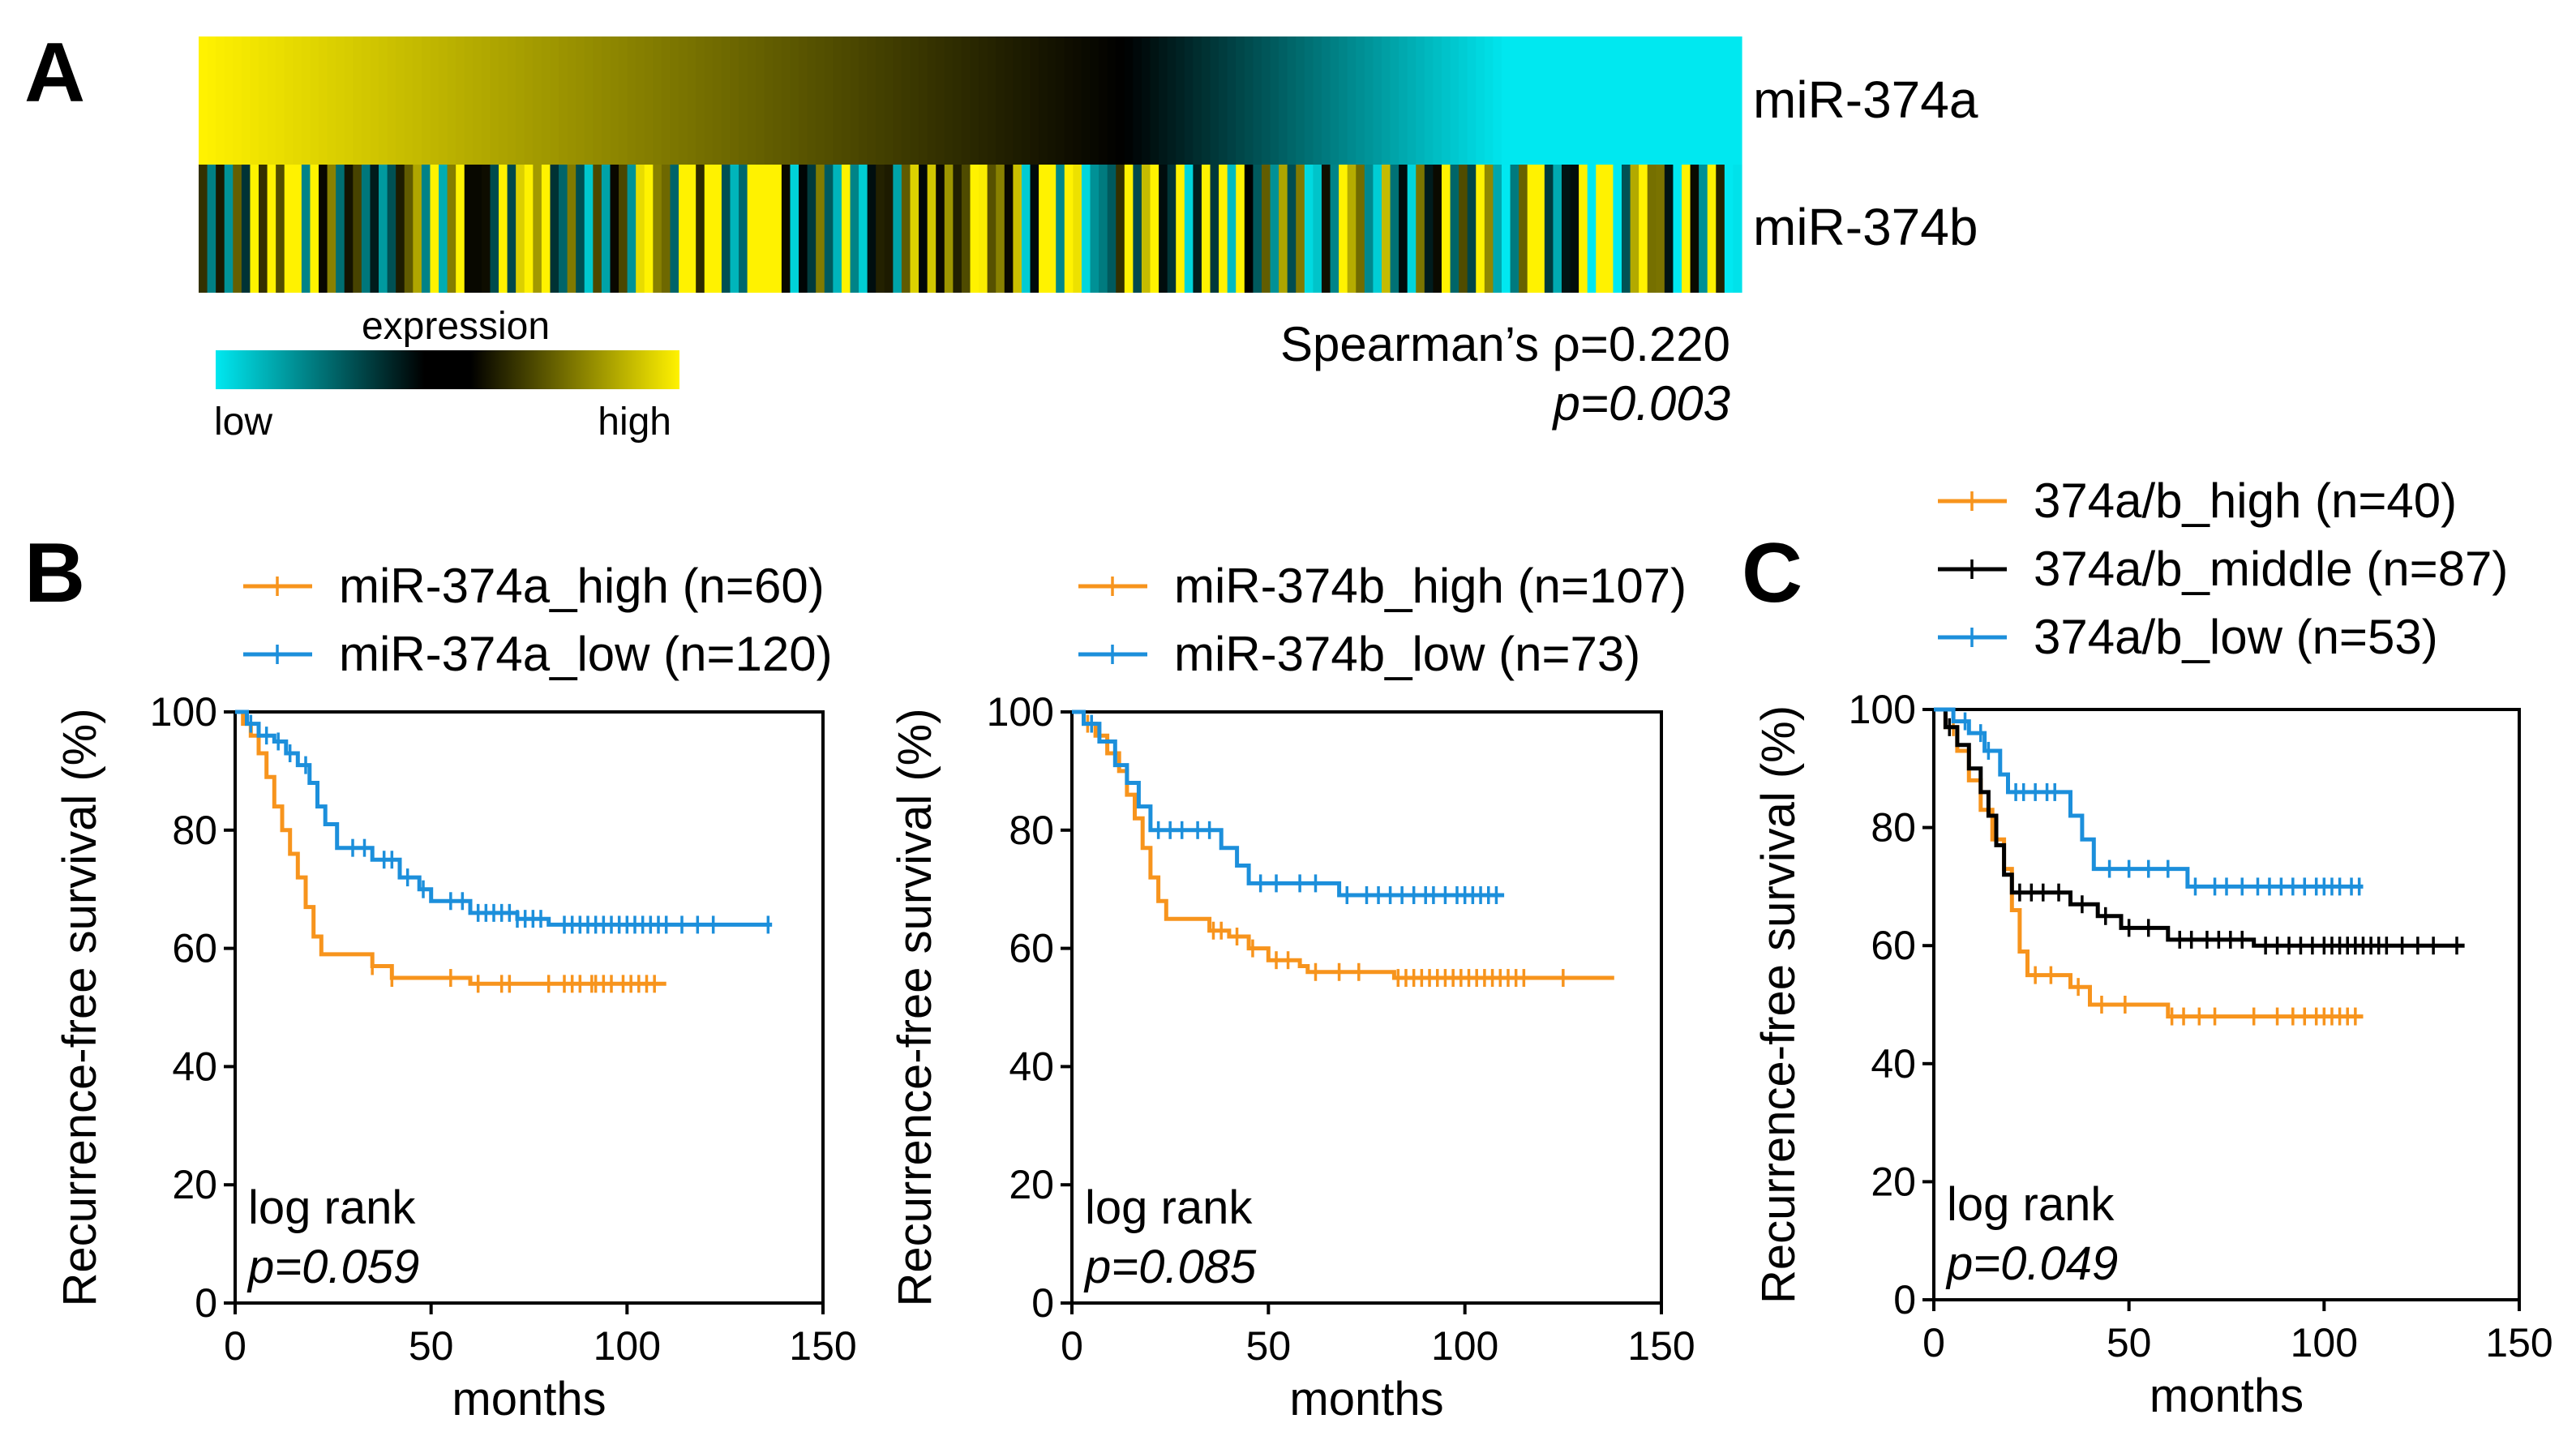  Describe the element at coordinates (1893, 945) in the screenshot. I see `y-tick-label: 60` at that location.